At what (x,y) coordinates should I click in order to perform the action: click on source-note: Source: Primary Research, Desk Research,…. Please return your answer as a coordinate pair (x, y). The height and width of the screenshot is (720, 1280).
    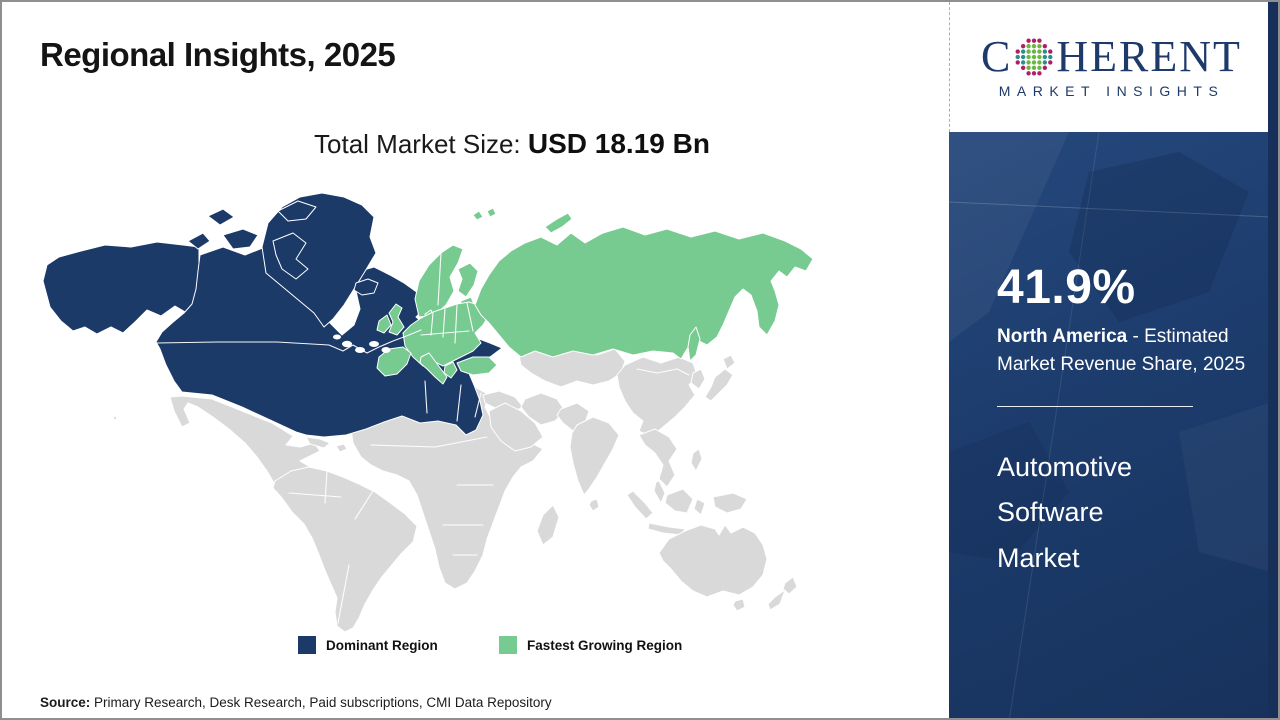
    Looking at the image, I should click on (296, 702).